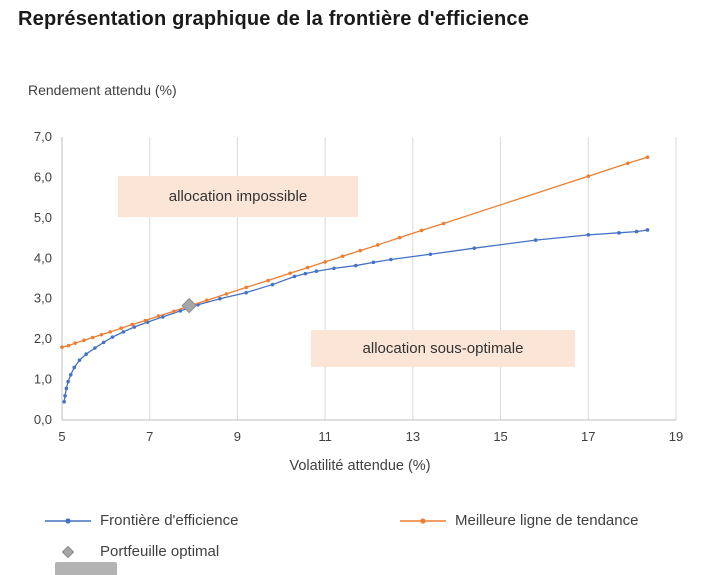 This screenshot has height=575, width=720. I want to click on legend-item-tendance: Meilleure ligne de tendance, so click(519, 520).